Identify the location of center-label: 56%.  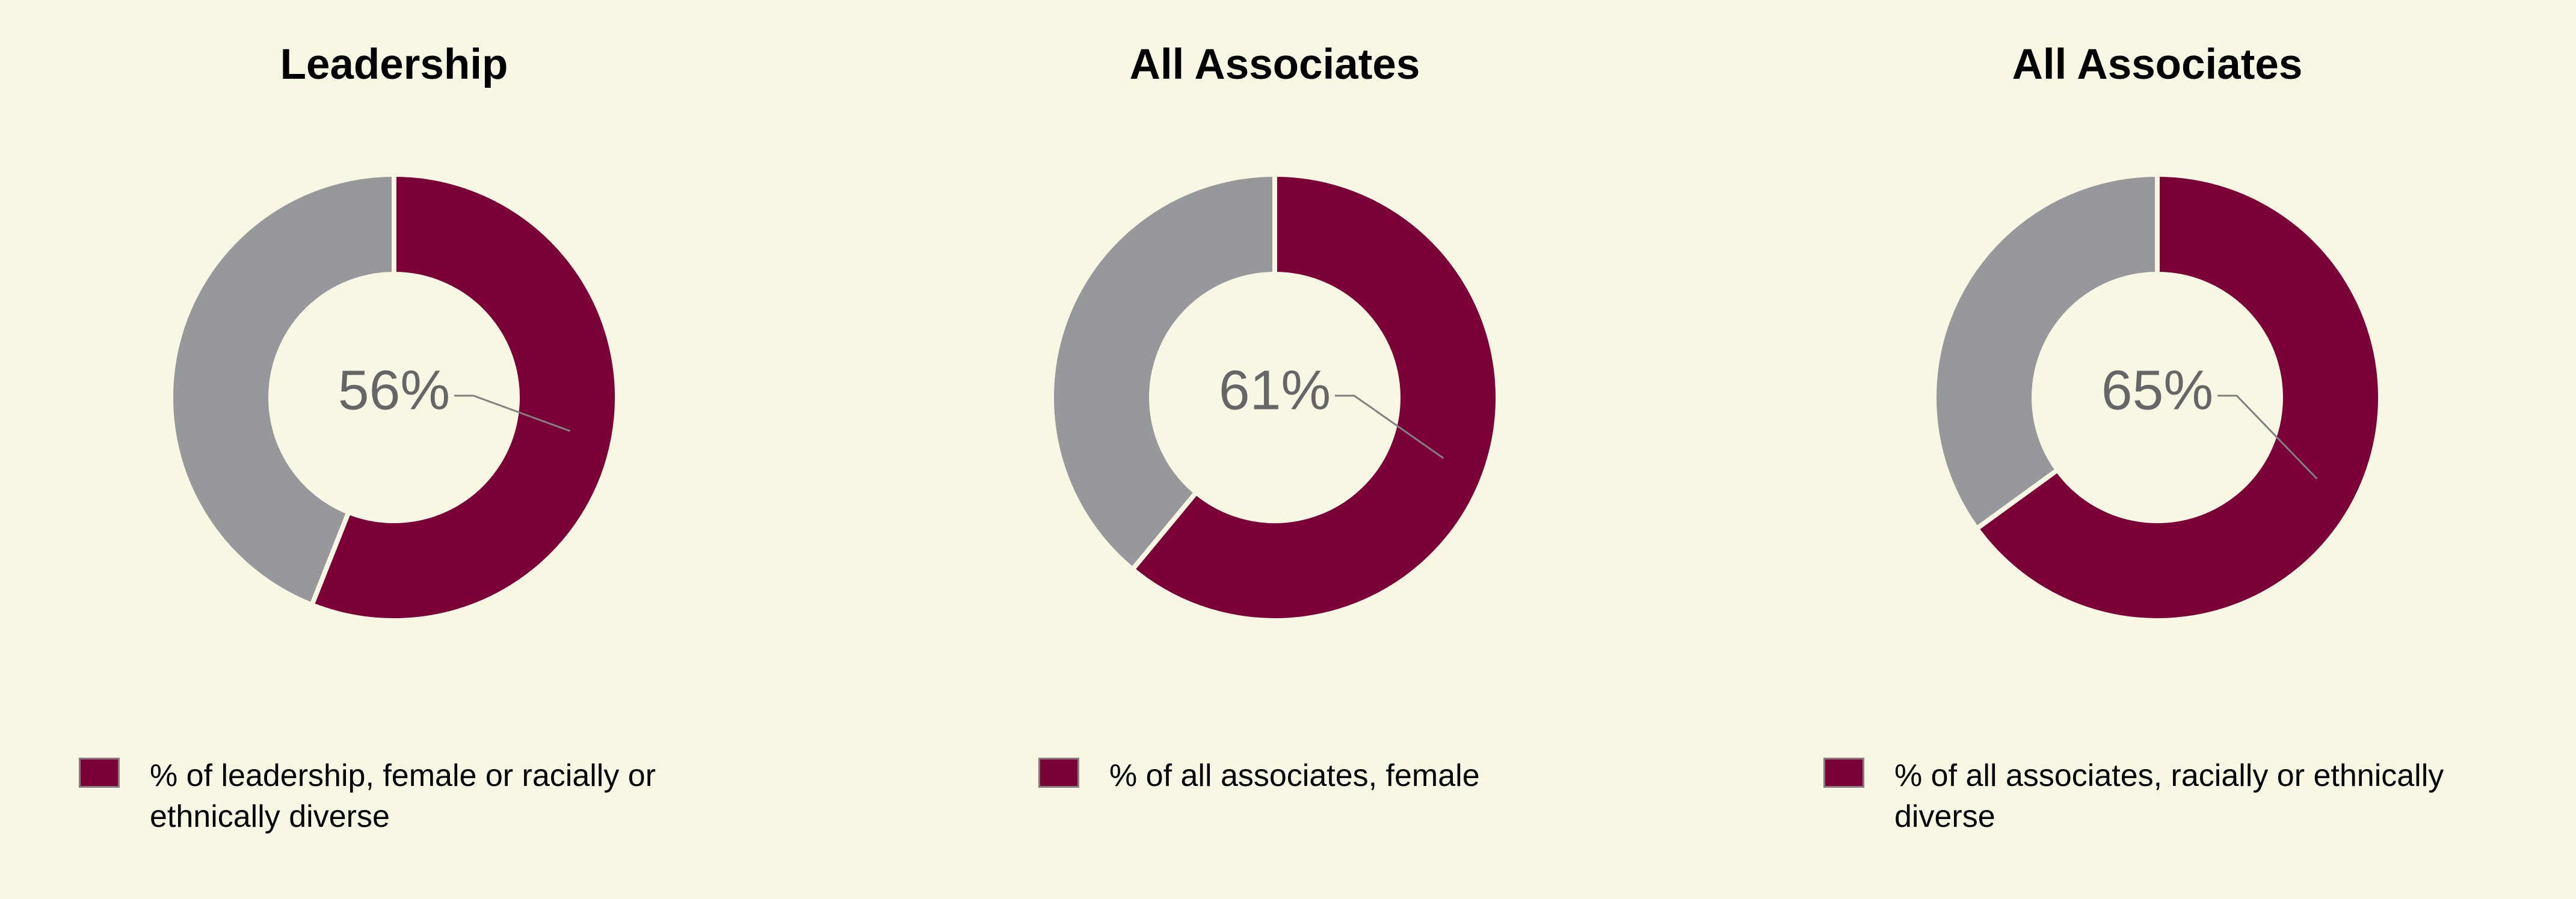
(394, 390).